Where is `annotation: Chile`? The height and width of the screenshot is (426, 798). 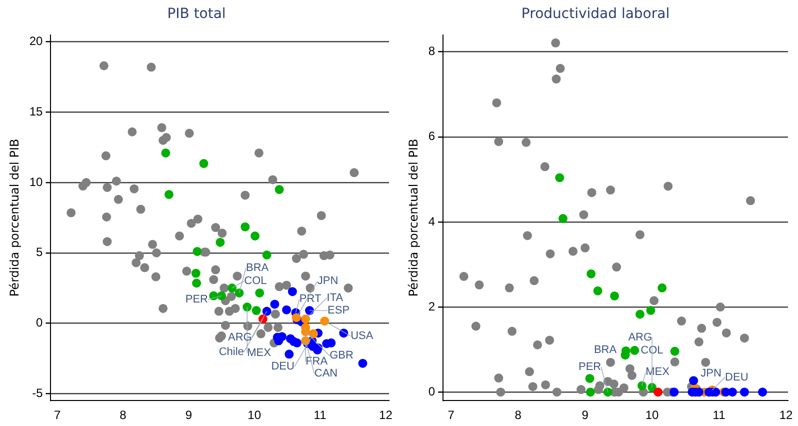 annotation: Chile is located at coordinates (231, 352).